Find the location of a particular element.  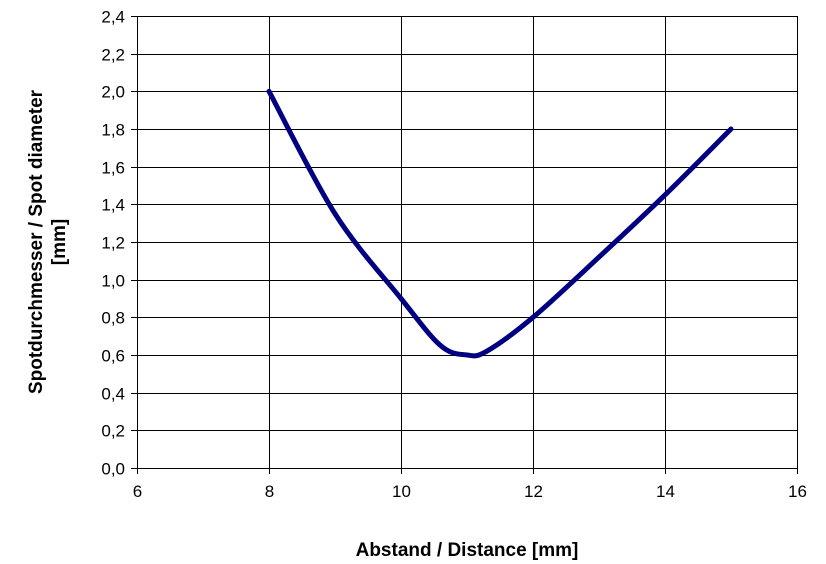

y-tick-label: 1,8 is located at coordinates (113, 130).